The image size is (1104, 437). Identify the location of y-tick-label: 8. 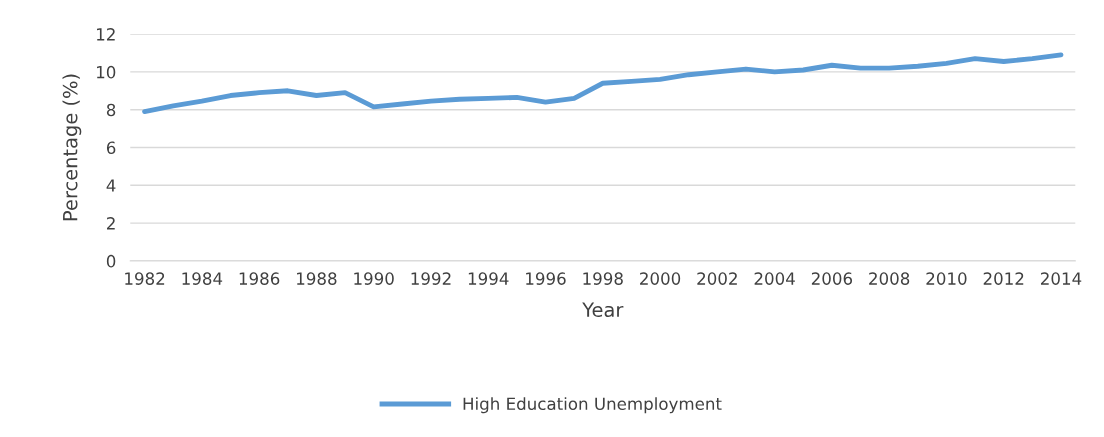
(111, 110).